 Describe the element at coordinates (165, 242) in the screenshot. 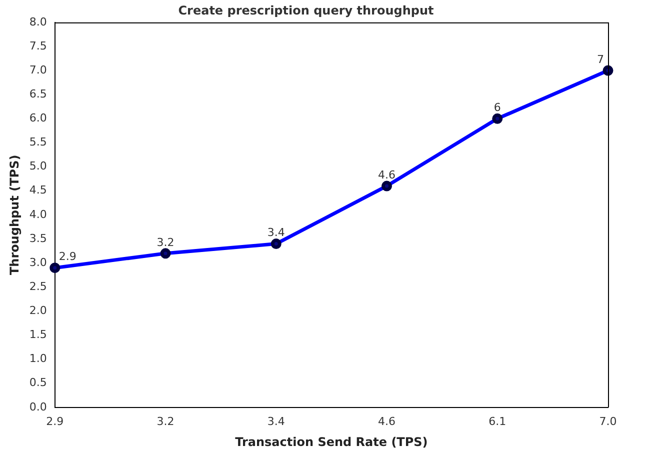

I see `data-label: 3.2` at that location.